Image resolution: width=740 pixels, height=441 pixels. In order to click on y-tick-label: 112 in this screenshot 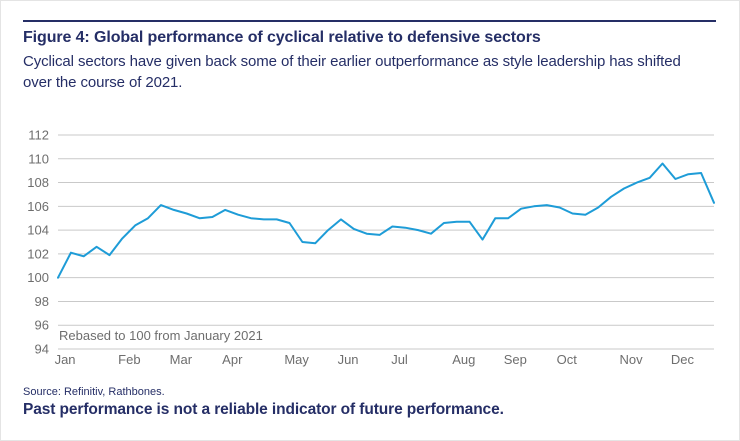, I will do `click(38, 135)`.